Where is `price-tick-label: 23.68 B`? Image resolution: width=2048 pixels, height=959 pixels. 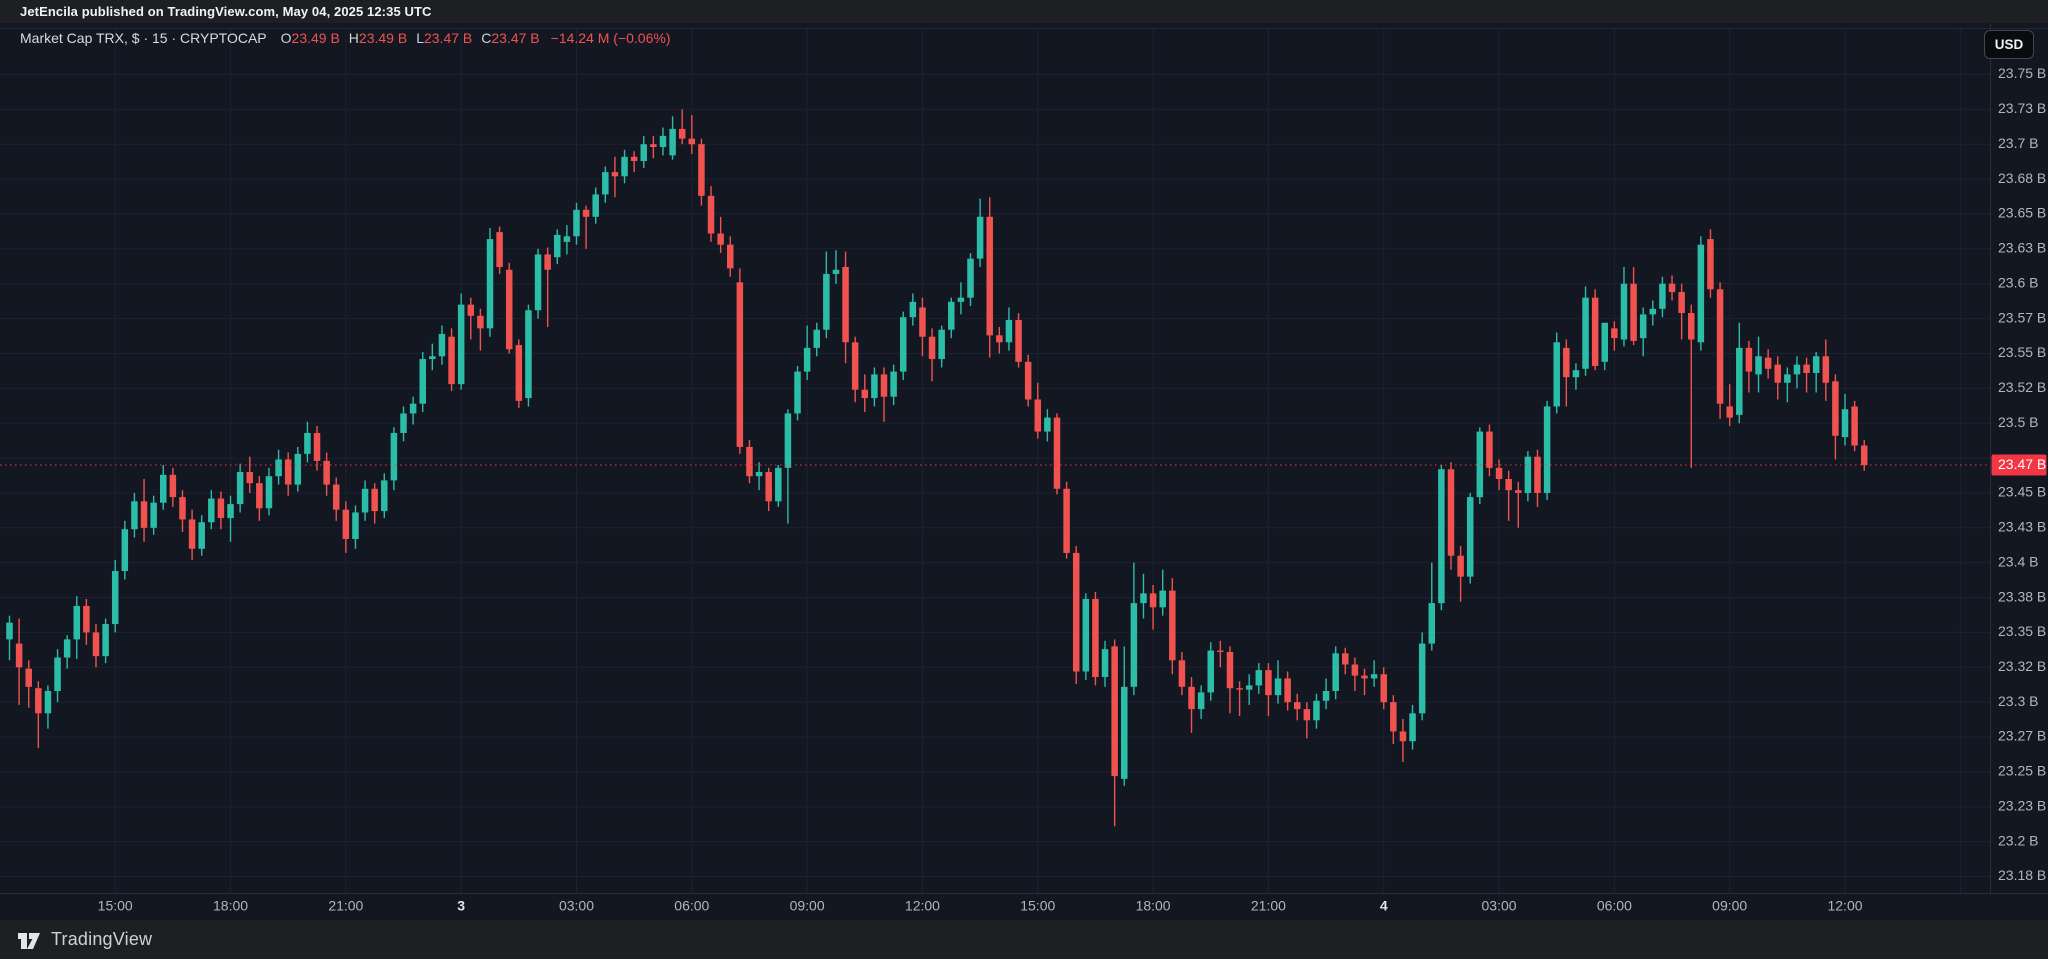 price-tick-label: 23.68 B is located at coordinates (2022, 178).